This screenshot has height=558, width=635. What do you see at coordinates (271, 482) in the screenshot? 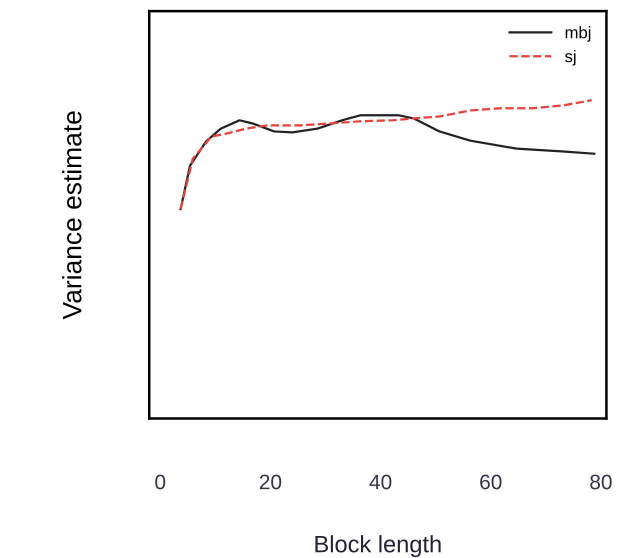
I see `x-tick-label: 20` at bounding box center [271, 482].